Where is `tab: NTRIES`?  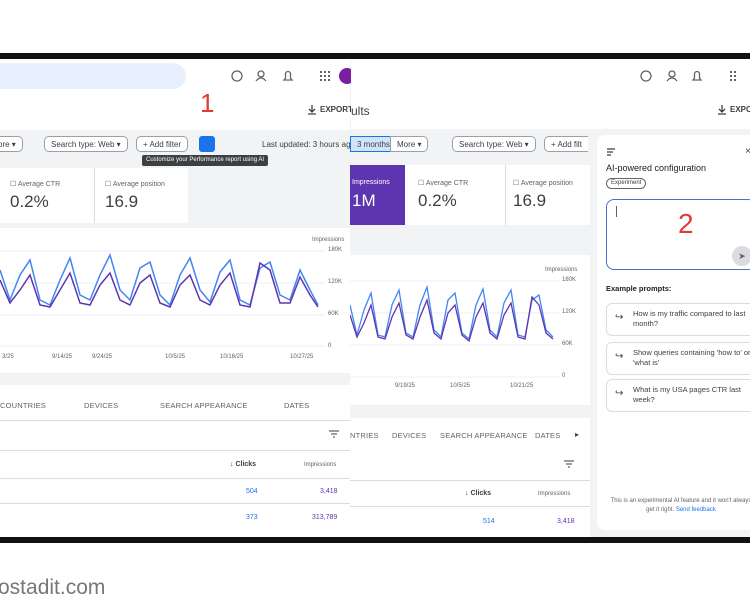 tab: NTRIES is located at coordinates (364, 435).